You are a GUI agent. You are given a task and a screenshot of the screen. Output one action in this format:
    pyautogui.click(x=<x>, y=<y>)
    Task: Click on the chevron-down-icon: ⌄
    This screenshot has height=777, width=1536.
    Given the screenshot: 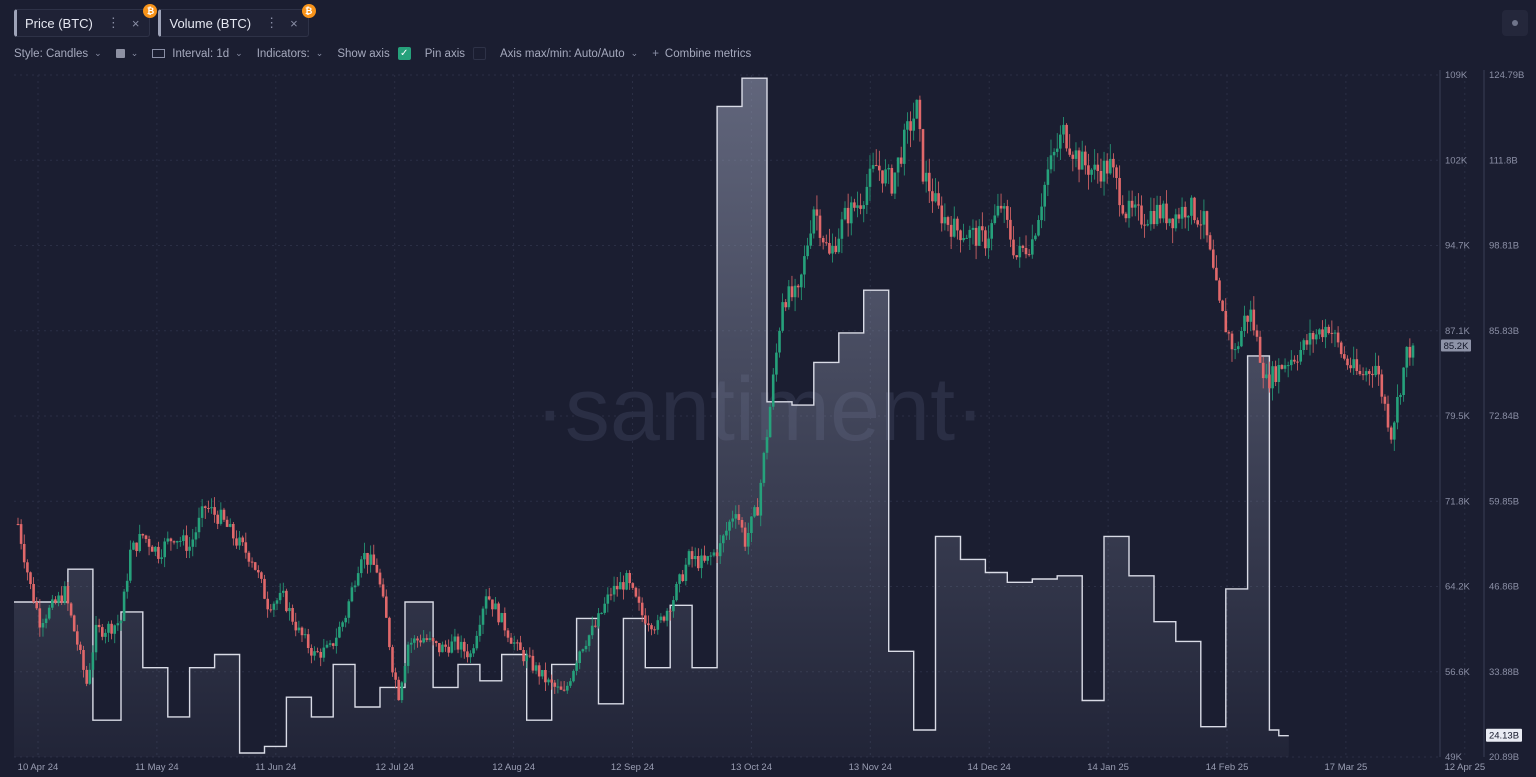 What is the action you would take?
    pyautogui.click(x=634, y=53)
    